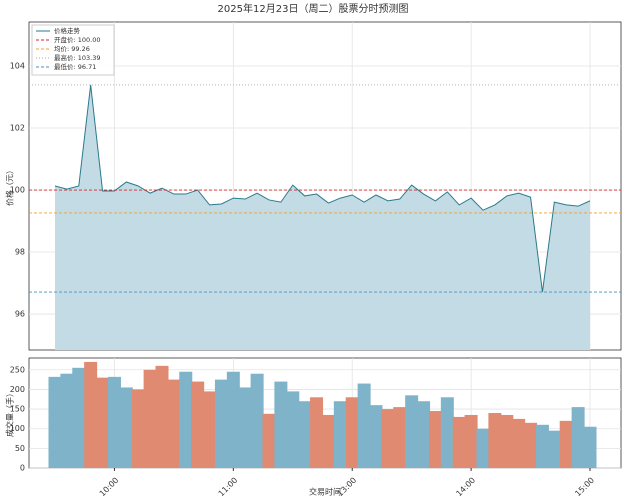 The image size is (626, 500). Describe the element at coordinates (75, 66) in the screenshot. I see `legend-label: 最低价: 96.71` at that location.